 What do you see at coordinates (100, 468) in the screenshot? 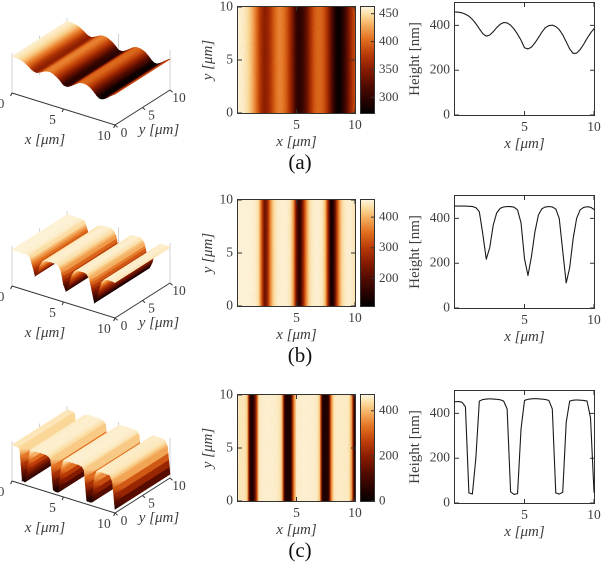
I see `surface3d-panel-c` at bounding box center [100, 468].